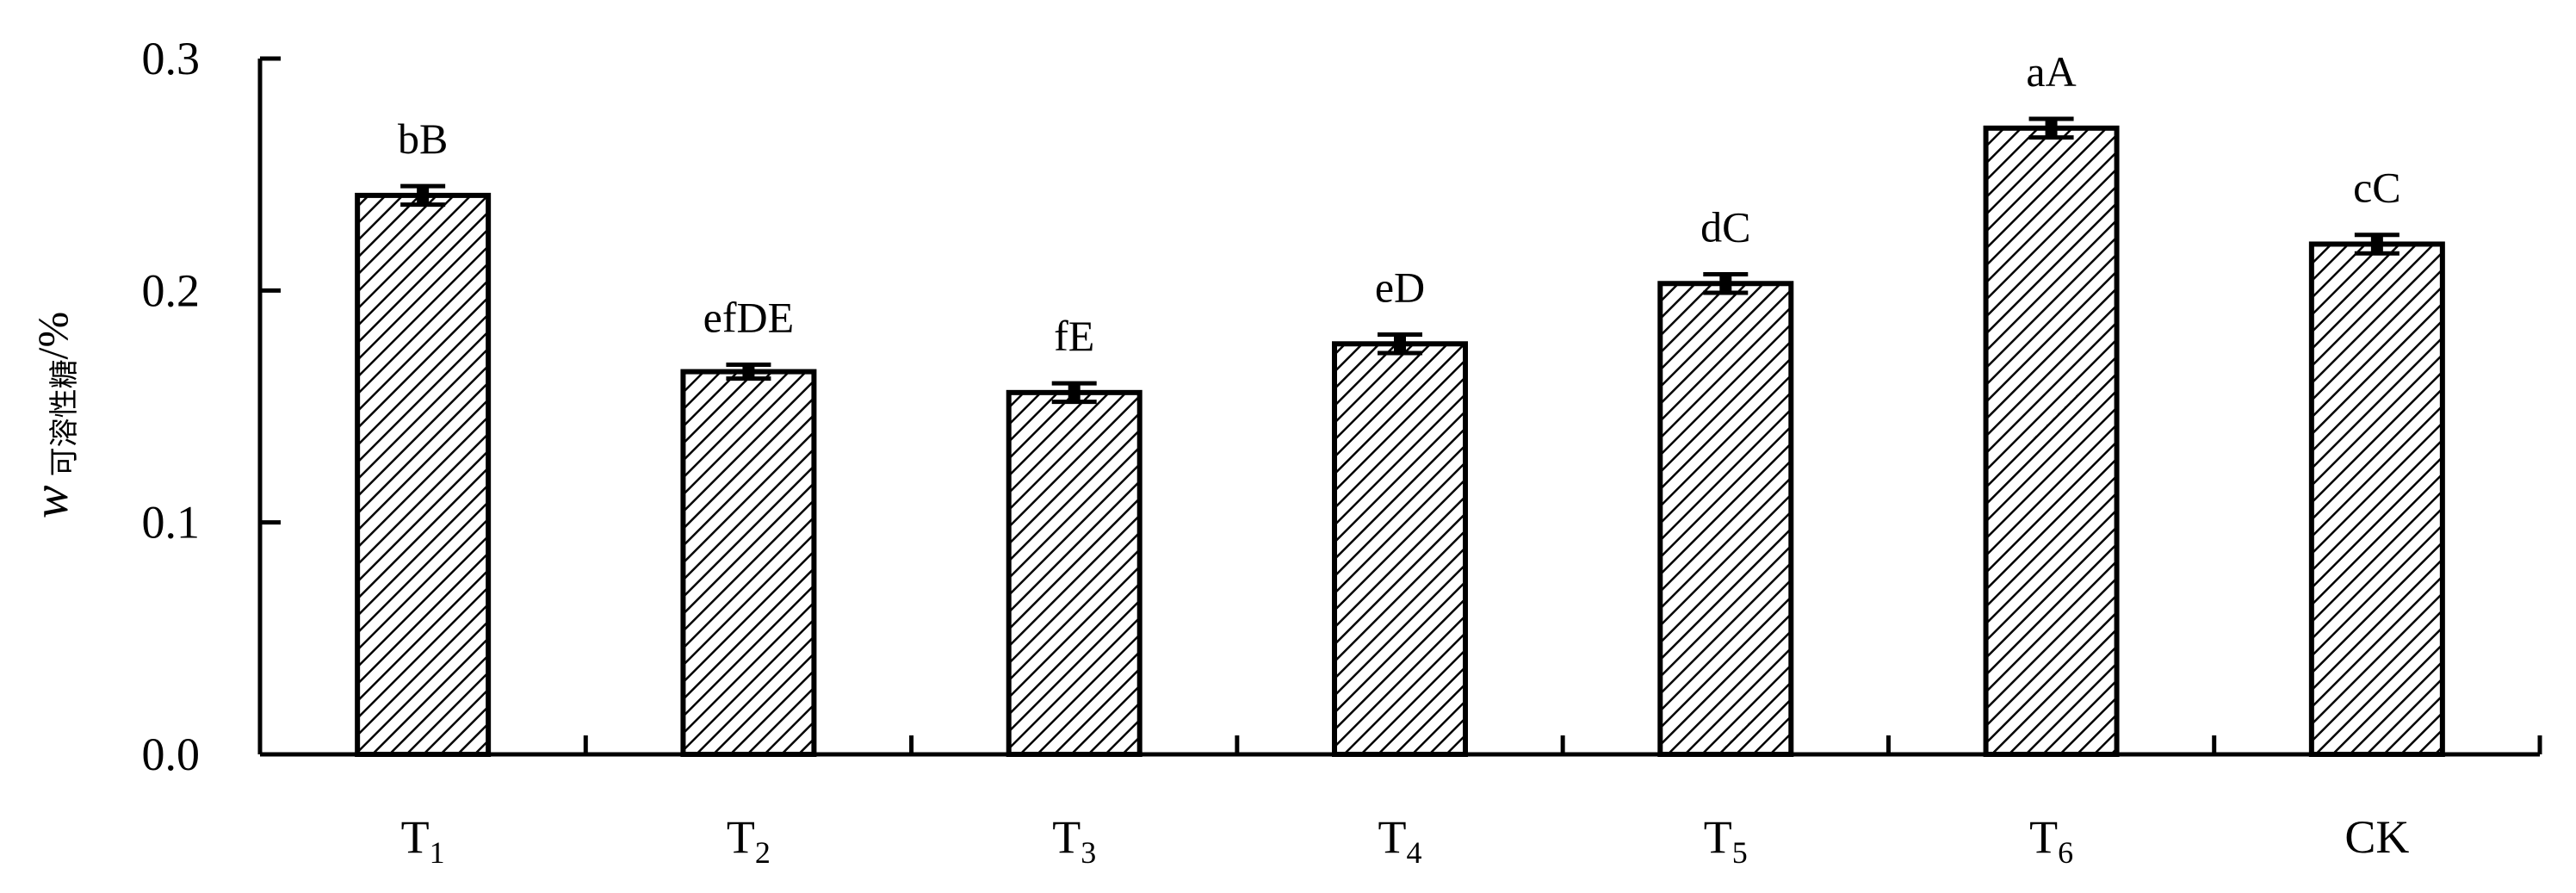  I want to click on x-tick-label: T5, so click(1726, 840).